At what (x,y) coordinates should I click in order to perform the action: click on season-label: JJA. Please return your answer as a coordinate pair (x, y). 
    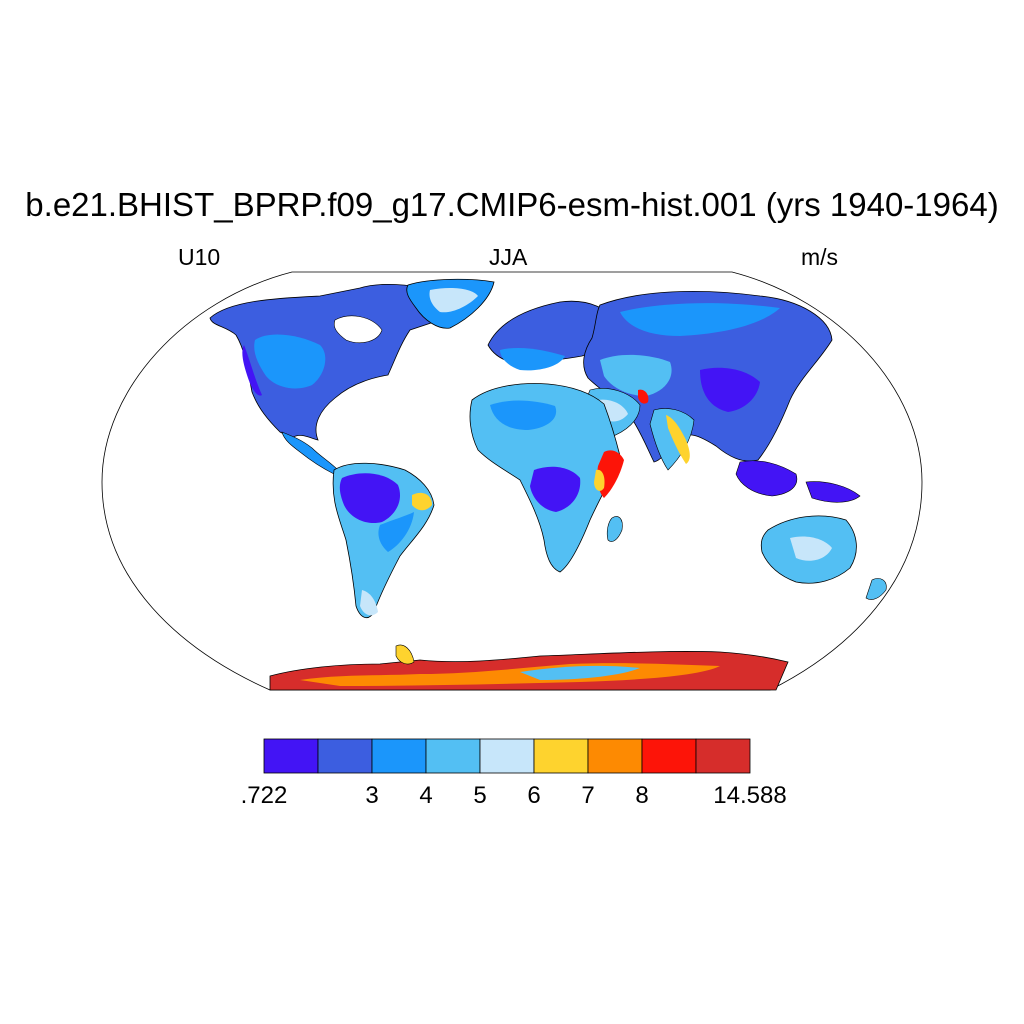
    Looking at the image, I should click on (508, 257).